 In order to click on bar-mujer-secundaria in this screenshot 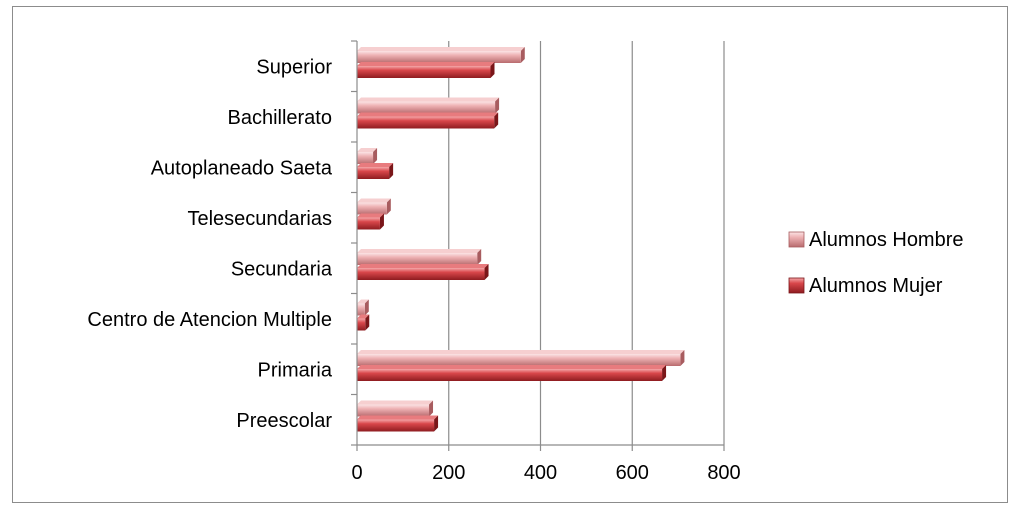, I will do `click(423, 272)`.